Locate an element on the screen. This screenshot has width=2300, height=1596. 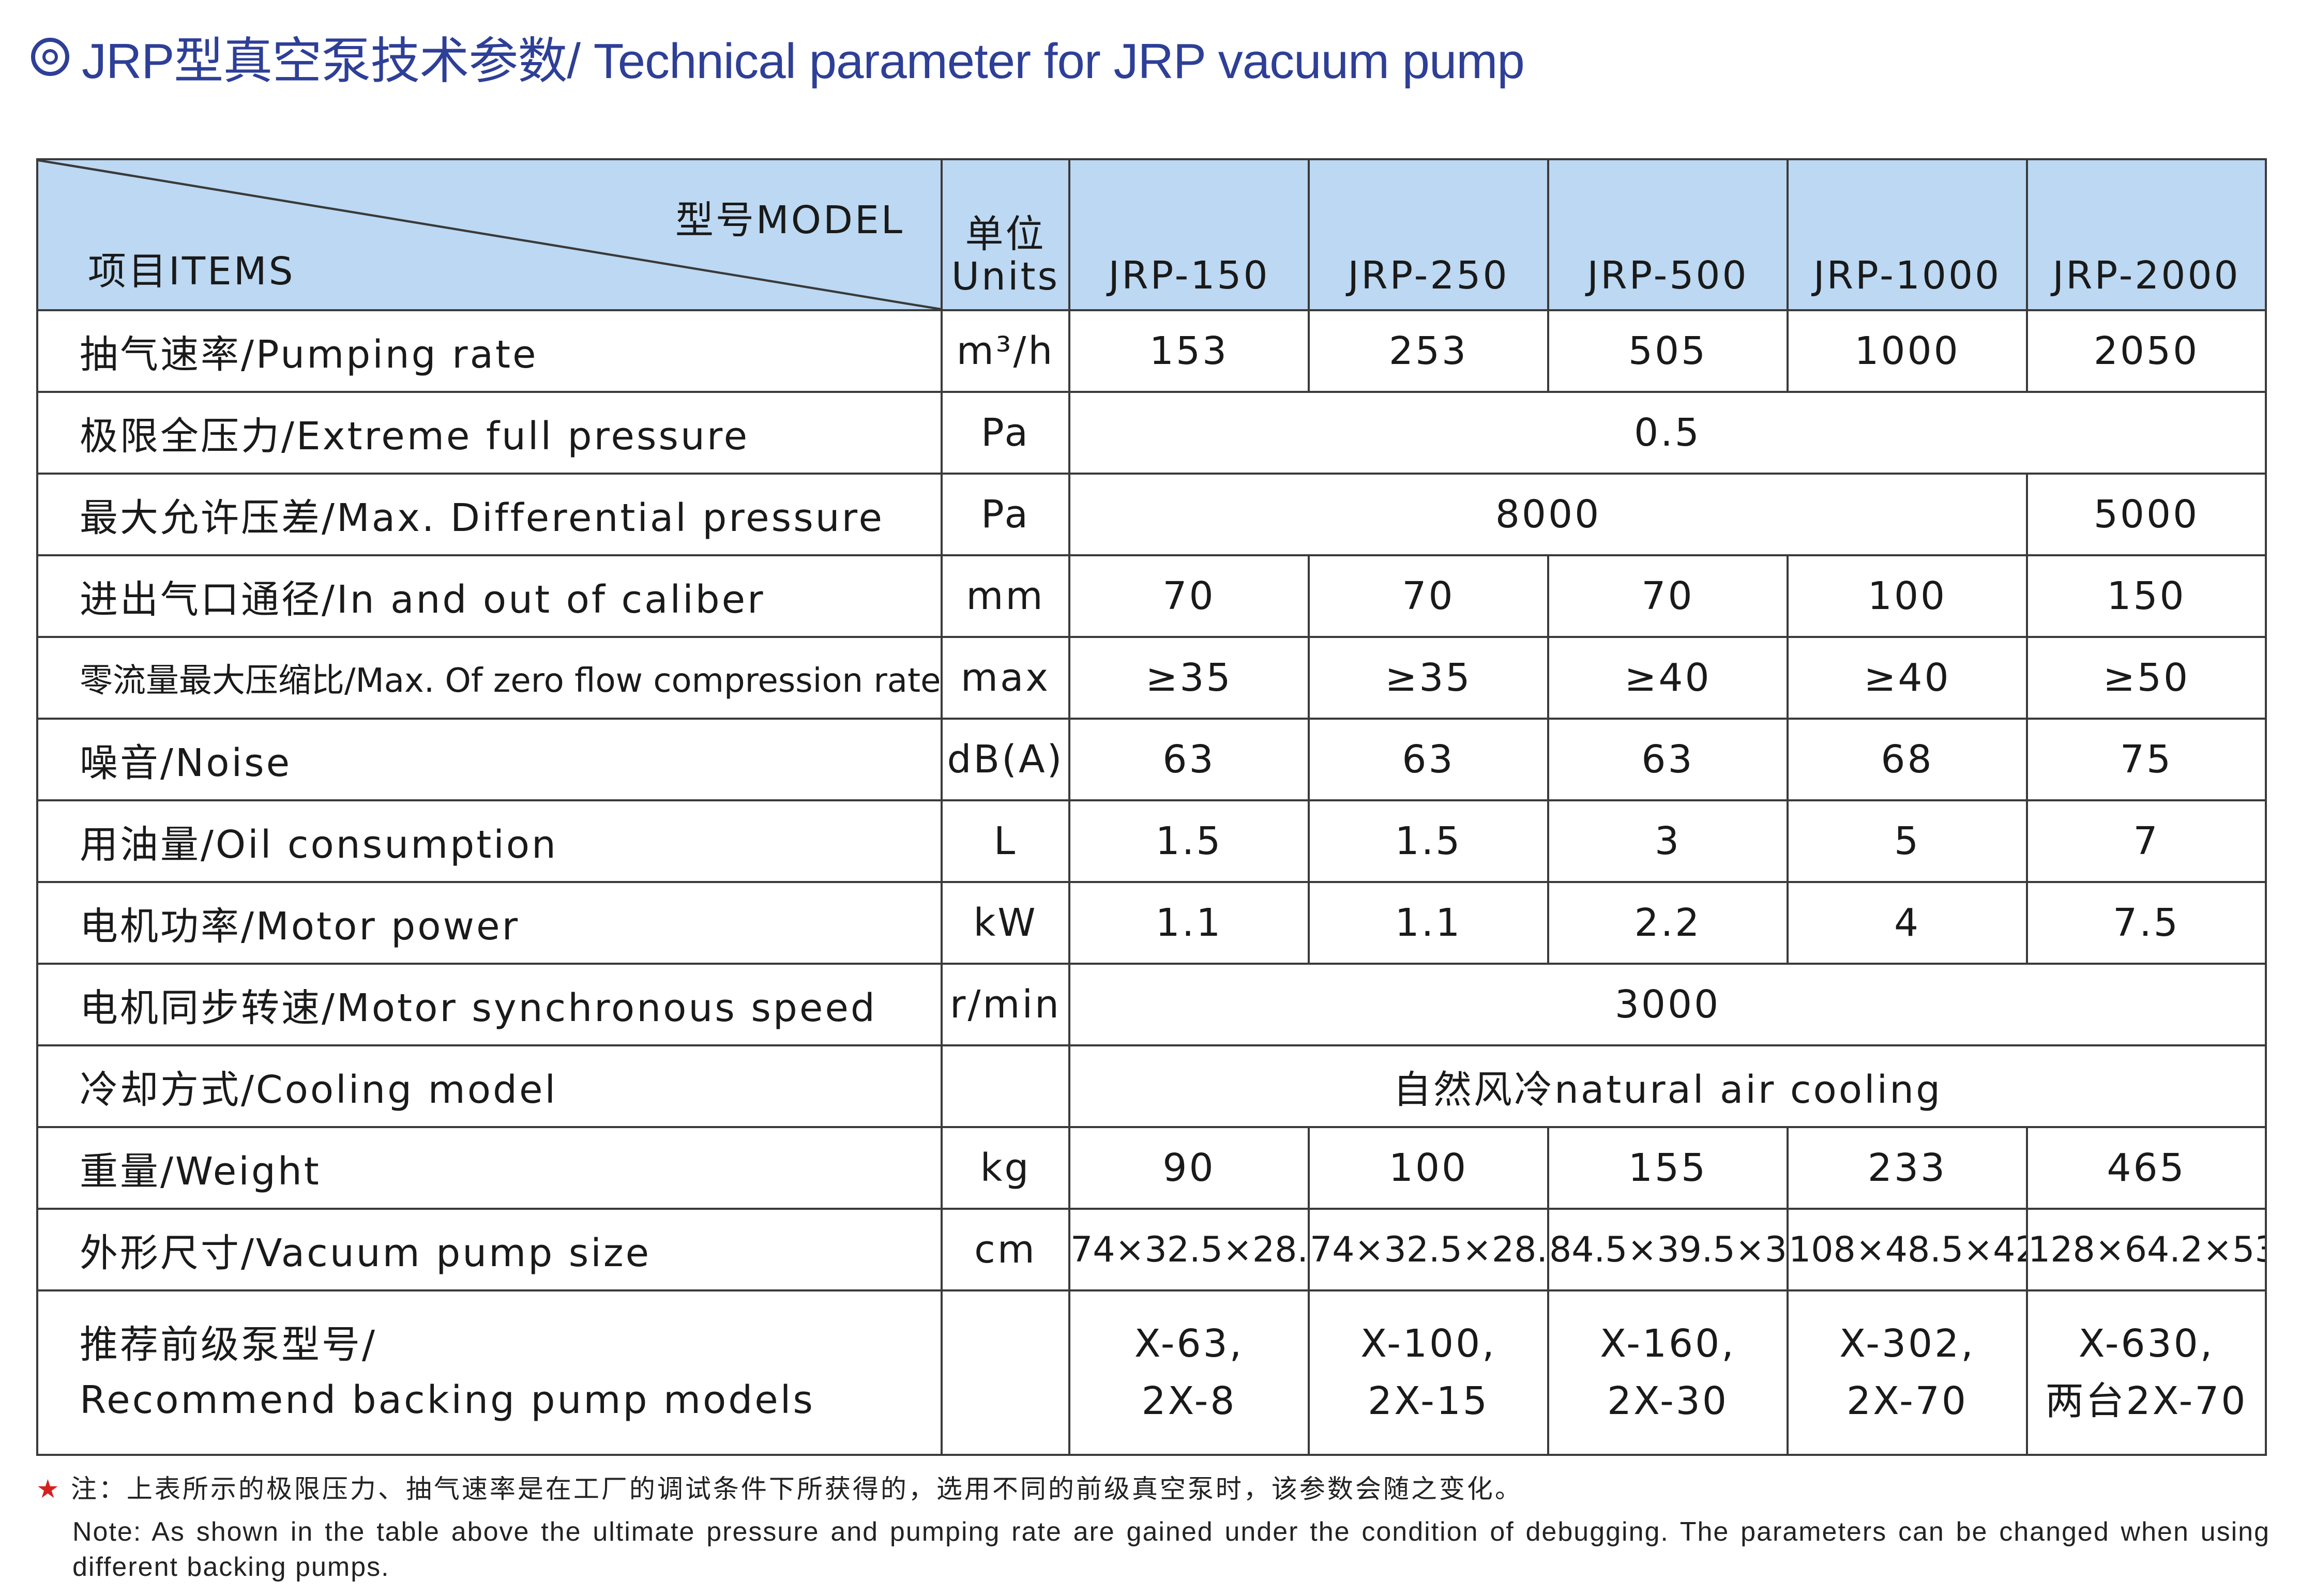
row-unit: L is located at coordinates (1005, 841).